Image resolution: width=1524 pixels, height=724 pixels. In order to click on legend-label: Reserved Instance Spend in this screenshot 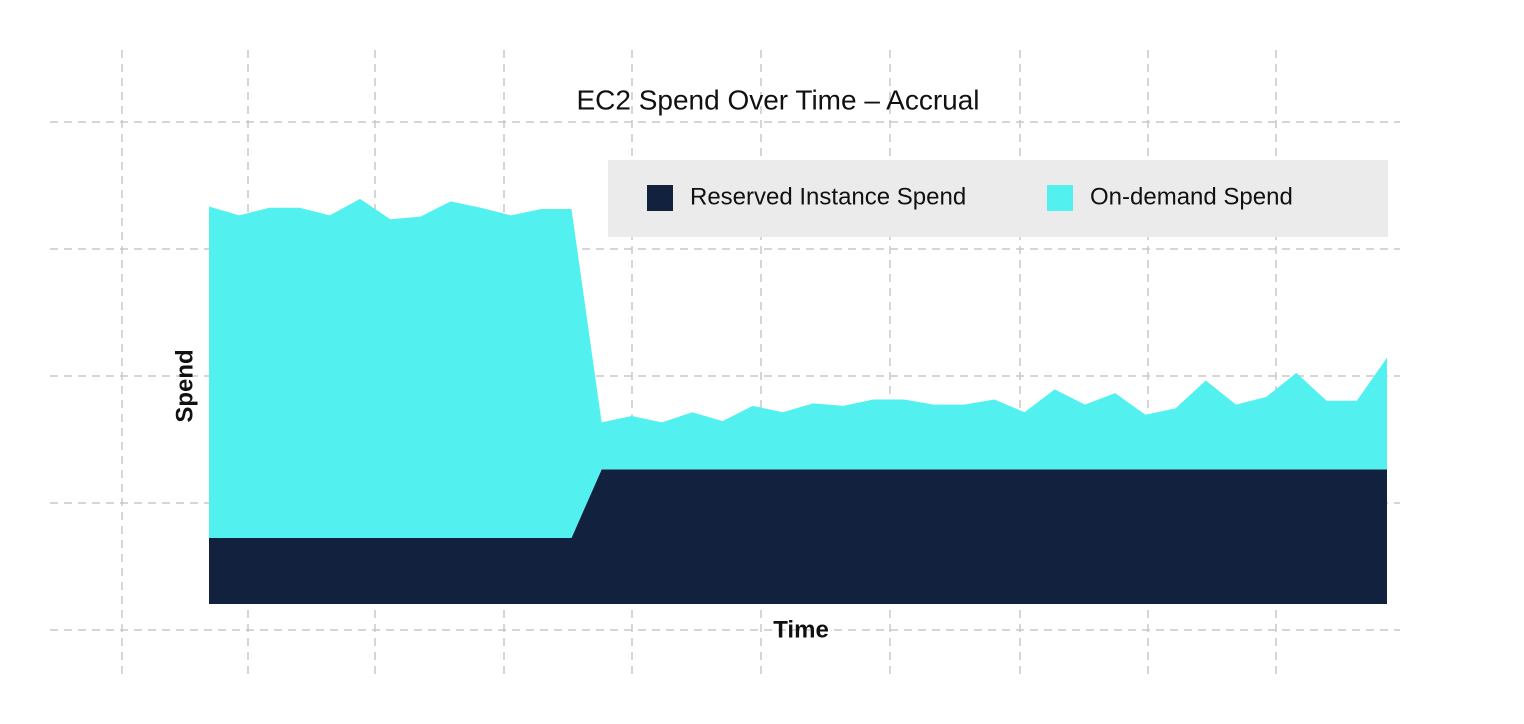, I will do `click(828, 196)`.